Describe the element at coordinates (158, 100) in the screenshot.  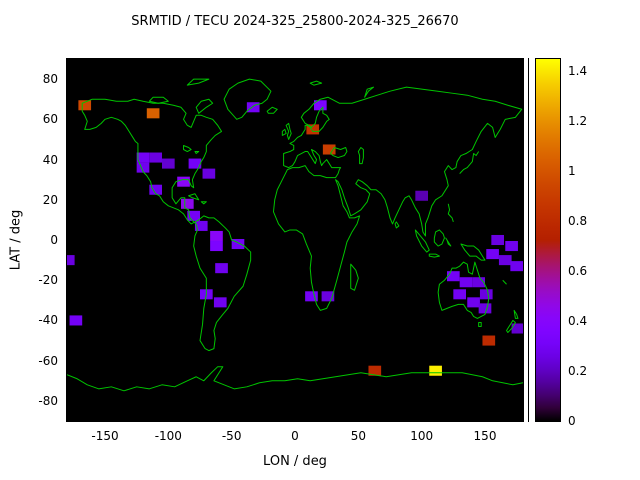
I see `coast-victoria-island` at that location.